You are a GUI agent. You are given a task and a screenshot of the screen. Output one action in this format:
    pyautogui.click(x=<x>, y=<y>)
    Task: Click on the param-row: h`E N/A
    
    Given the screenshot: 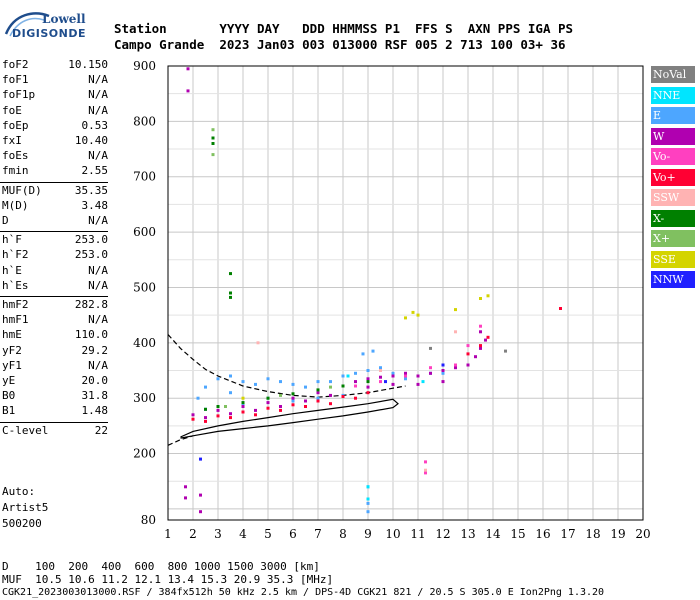 What is the action you would take?
    pyautogui.click(x=55, y=271)
    